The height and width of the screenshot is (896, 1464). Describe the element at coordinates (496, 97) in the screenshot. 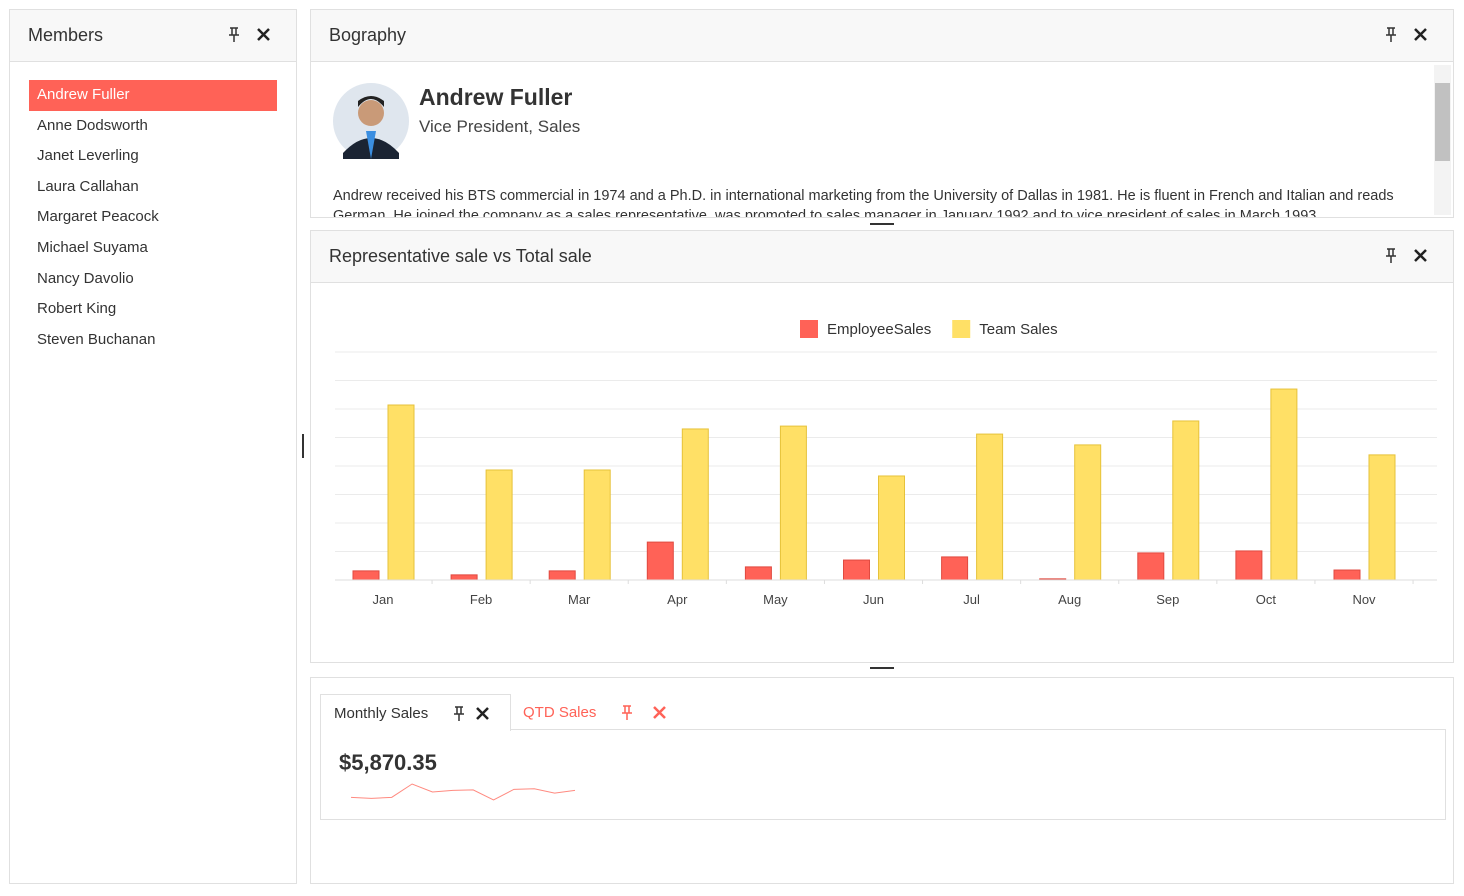

I see `bio-name: Andrew Fuller` at that location.